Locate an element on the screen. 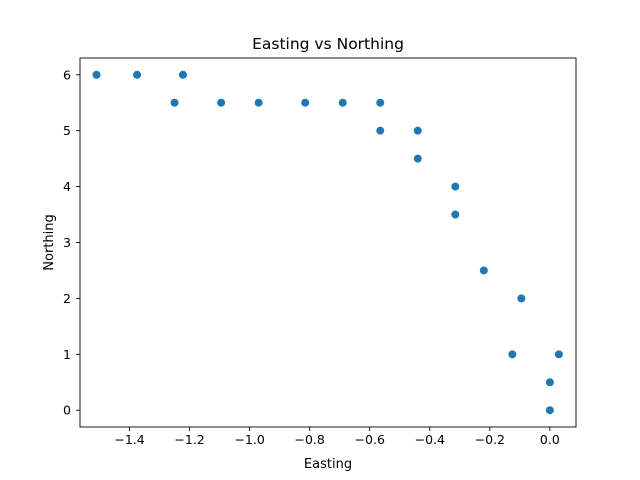  y-tick-label: 4 is located at coordinates (67, 186).